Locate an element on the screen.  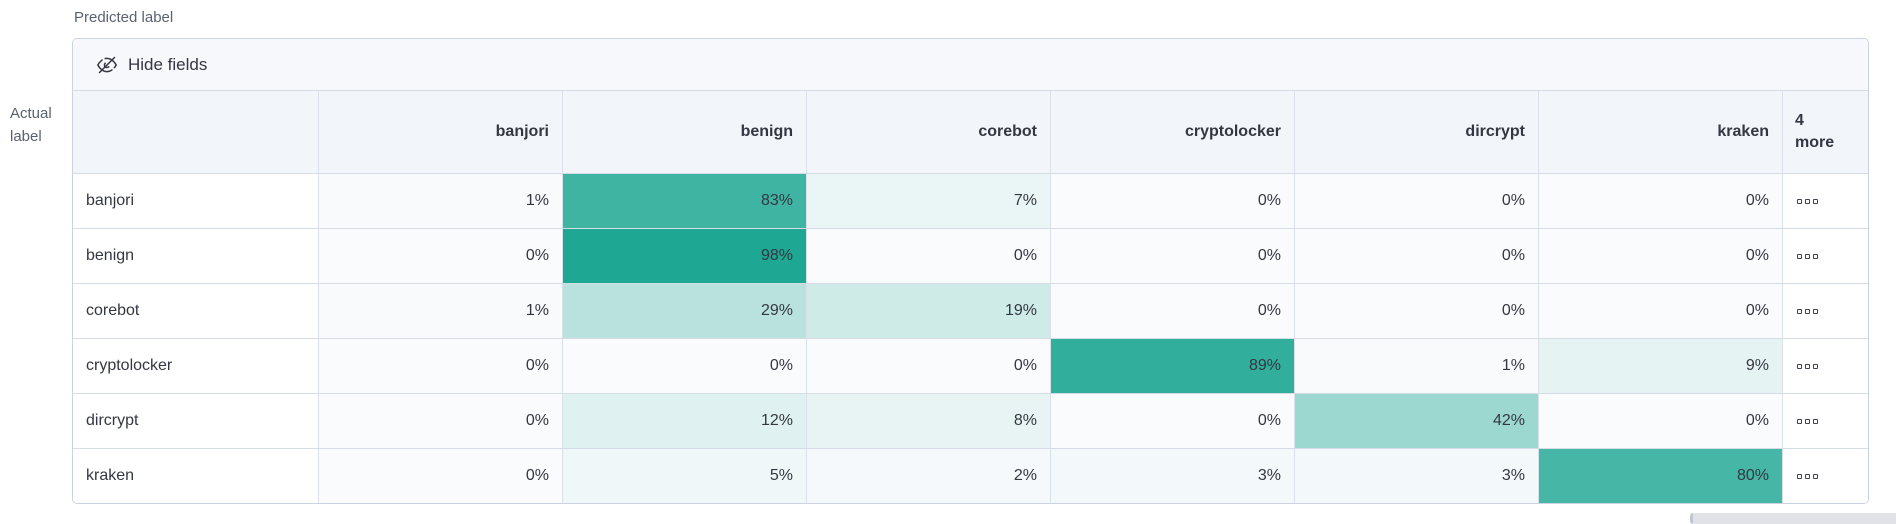
value-label: 9% is located at coordinates (1757, 365).